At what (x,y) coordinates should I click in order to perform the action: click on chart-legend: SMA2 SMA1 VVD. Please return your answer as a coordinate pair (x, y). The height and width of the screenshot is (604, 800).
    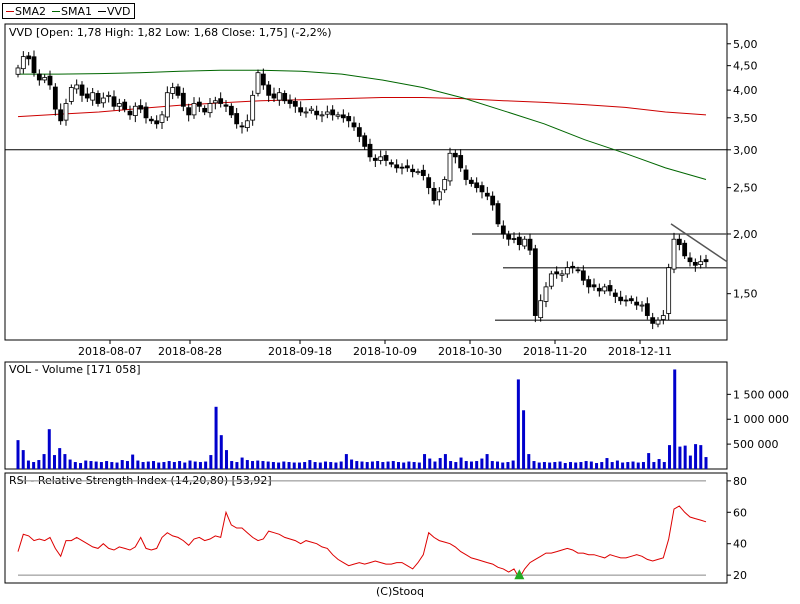
    Looking at the image, I should click on (68, 11).